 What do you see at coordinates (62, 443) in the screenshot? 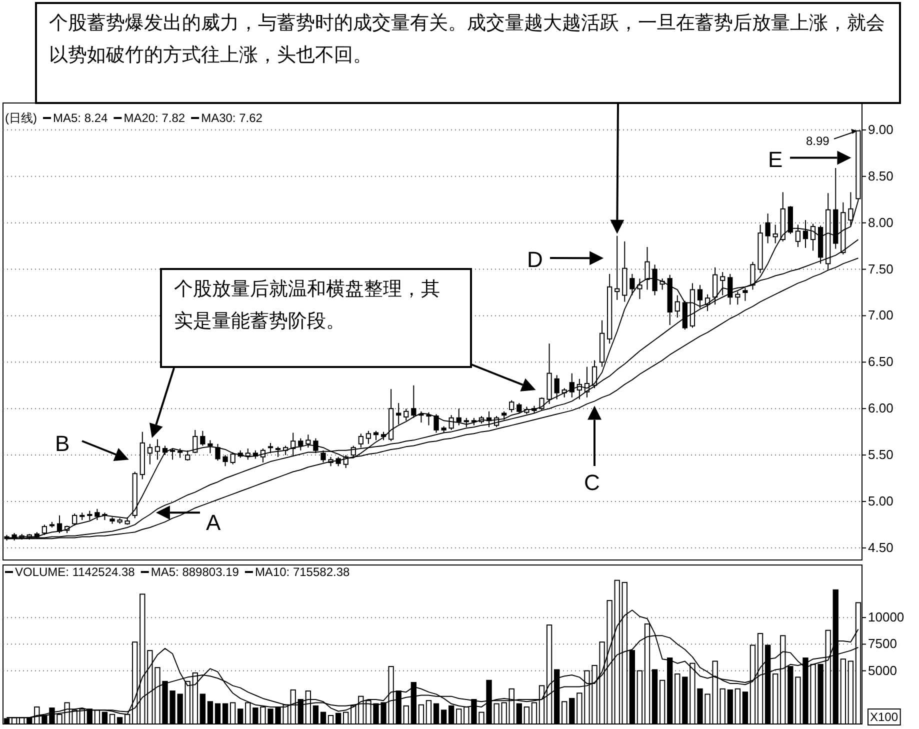
I see `annotation: B` at bounding box center [62, 443].